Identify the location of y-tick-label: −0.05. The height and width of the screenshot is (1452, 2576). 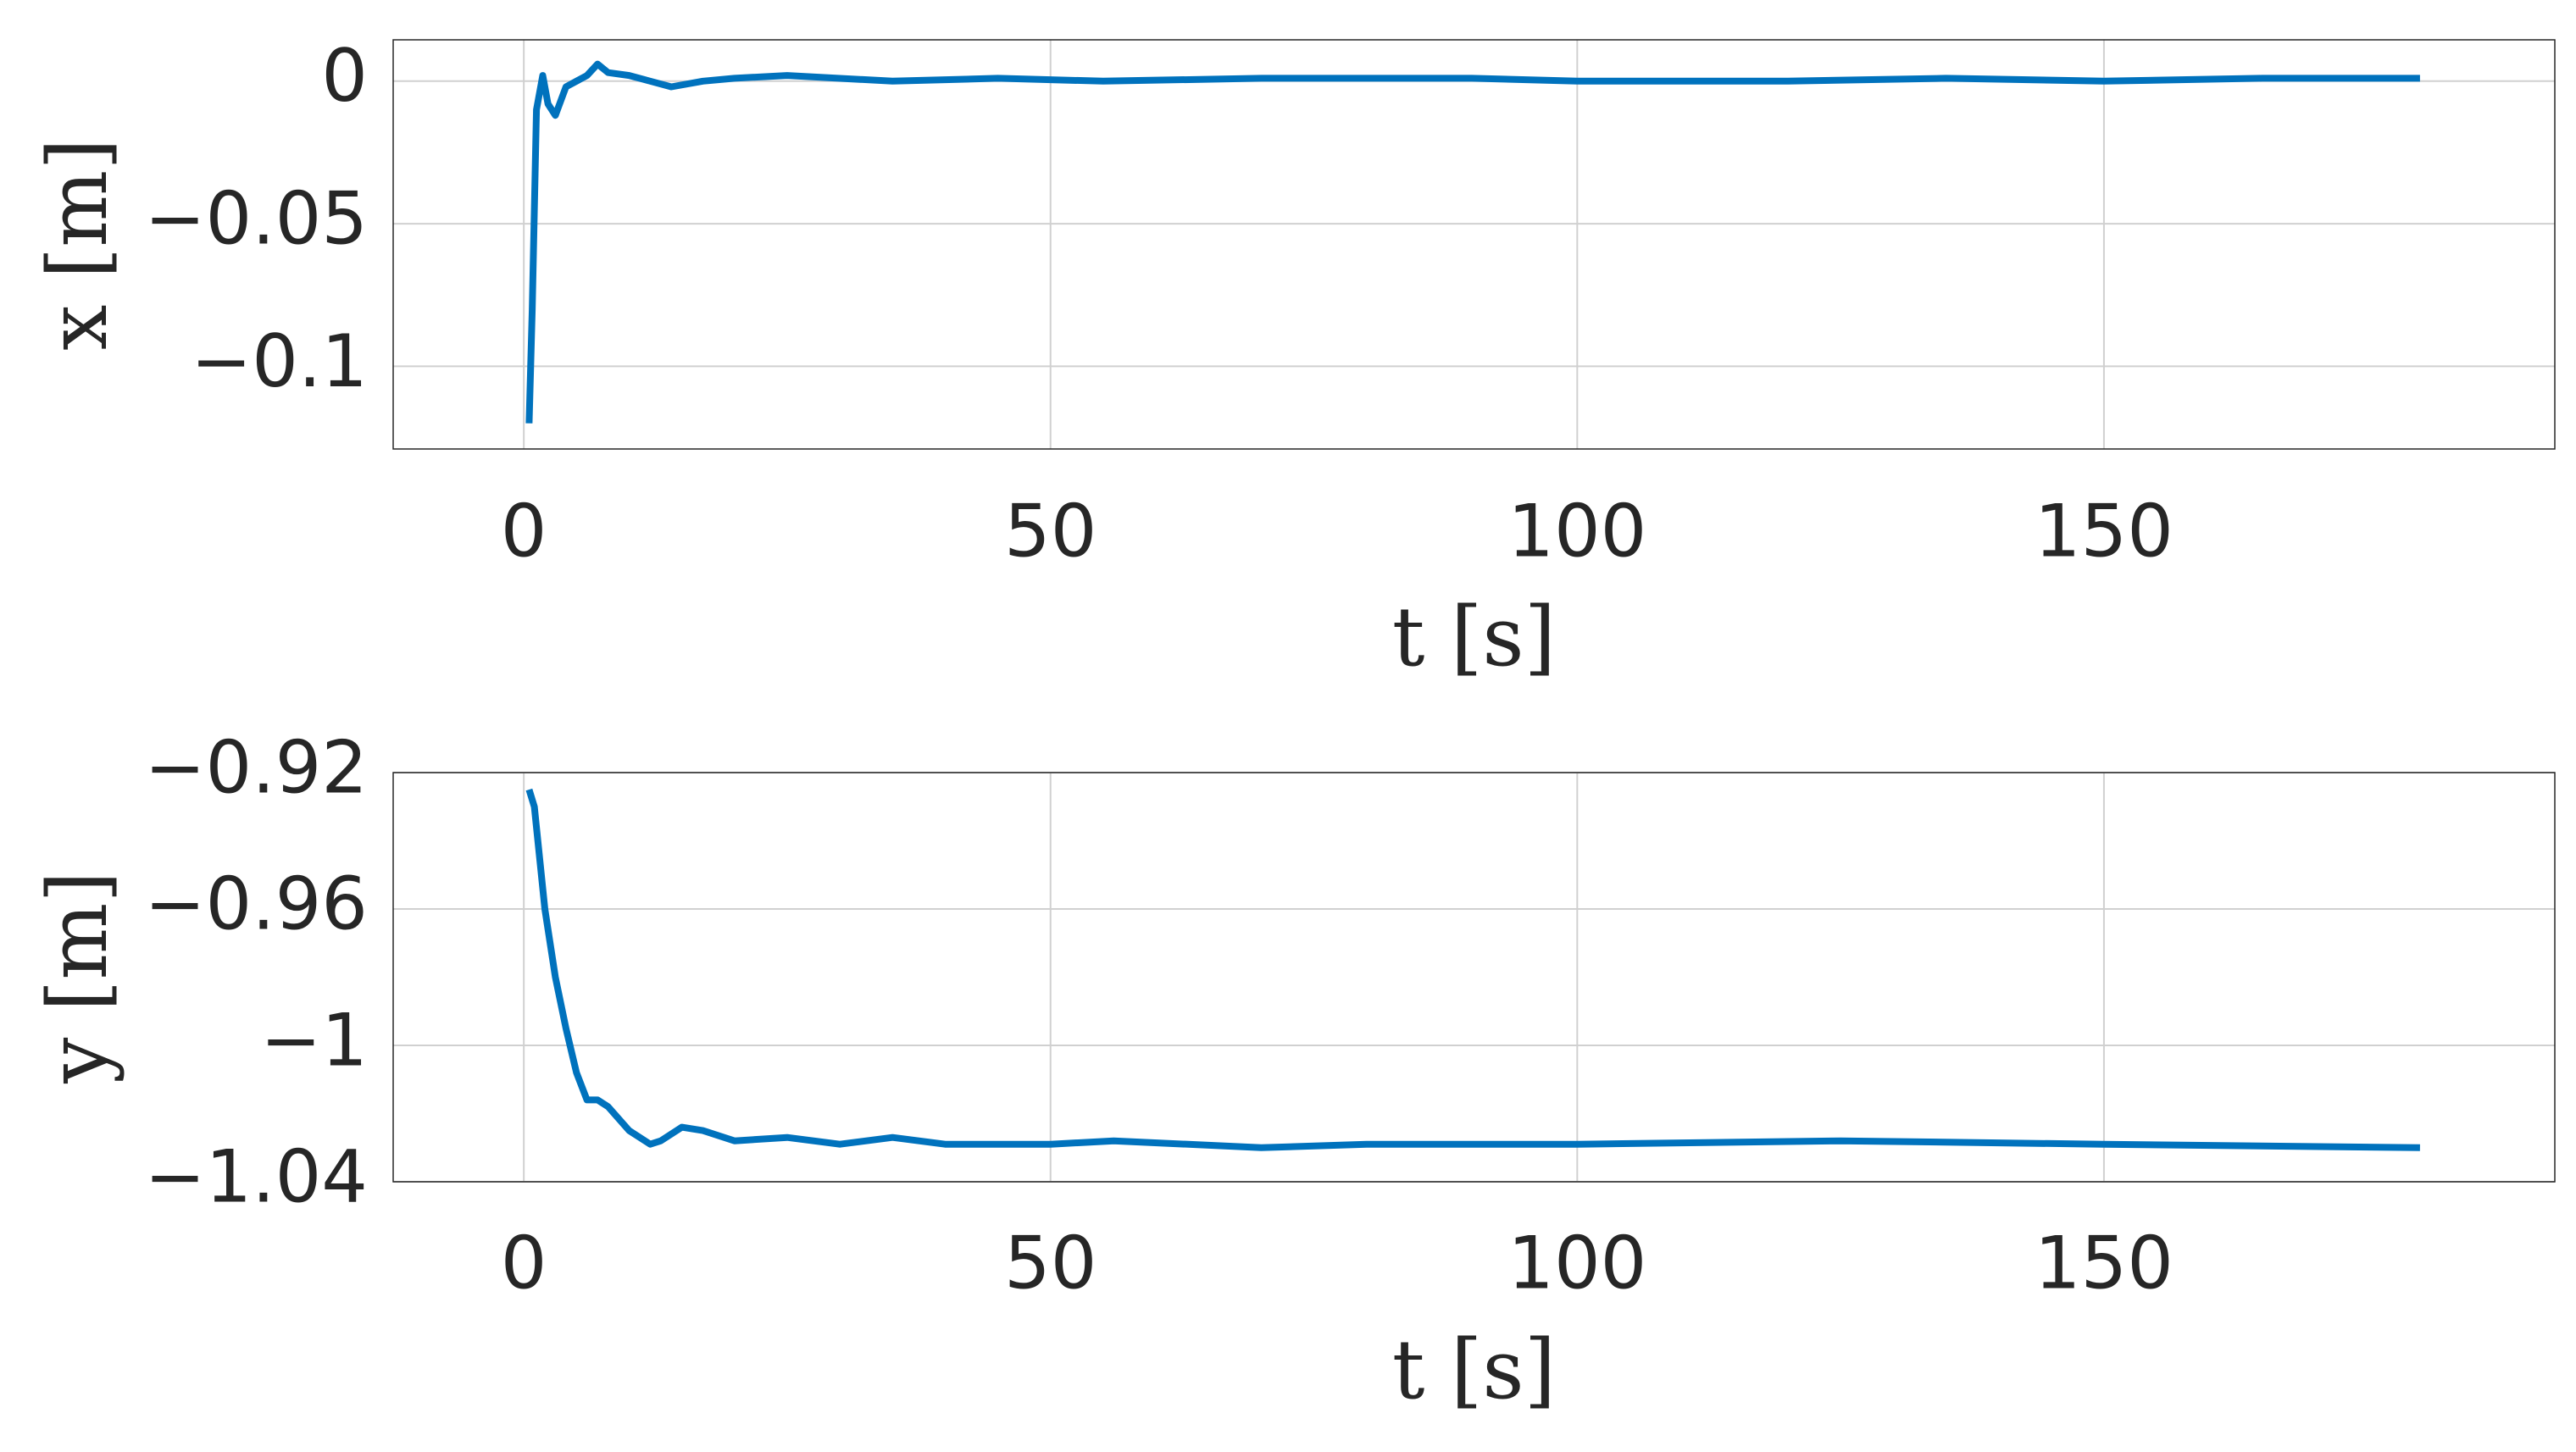
(256, 220).